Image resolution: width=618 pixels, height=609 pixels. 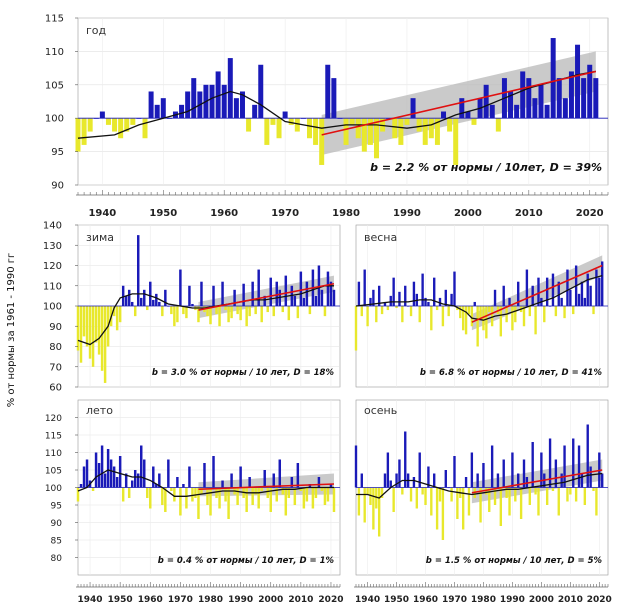 What do you see at coordinates (512, 600) in the screenshot?
I see `x-tick-label: 1990` at bounding box center [512, 600].